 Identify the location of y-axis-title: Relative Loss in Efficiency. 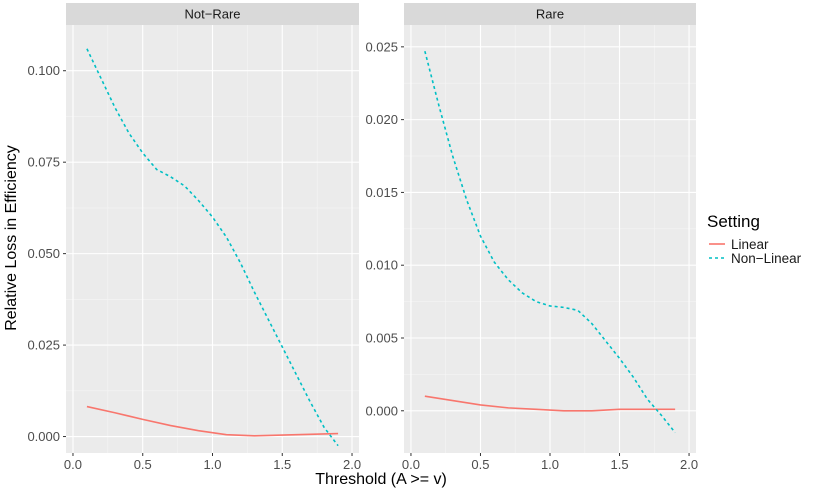
(11, 238).